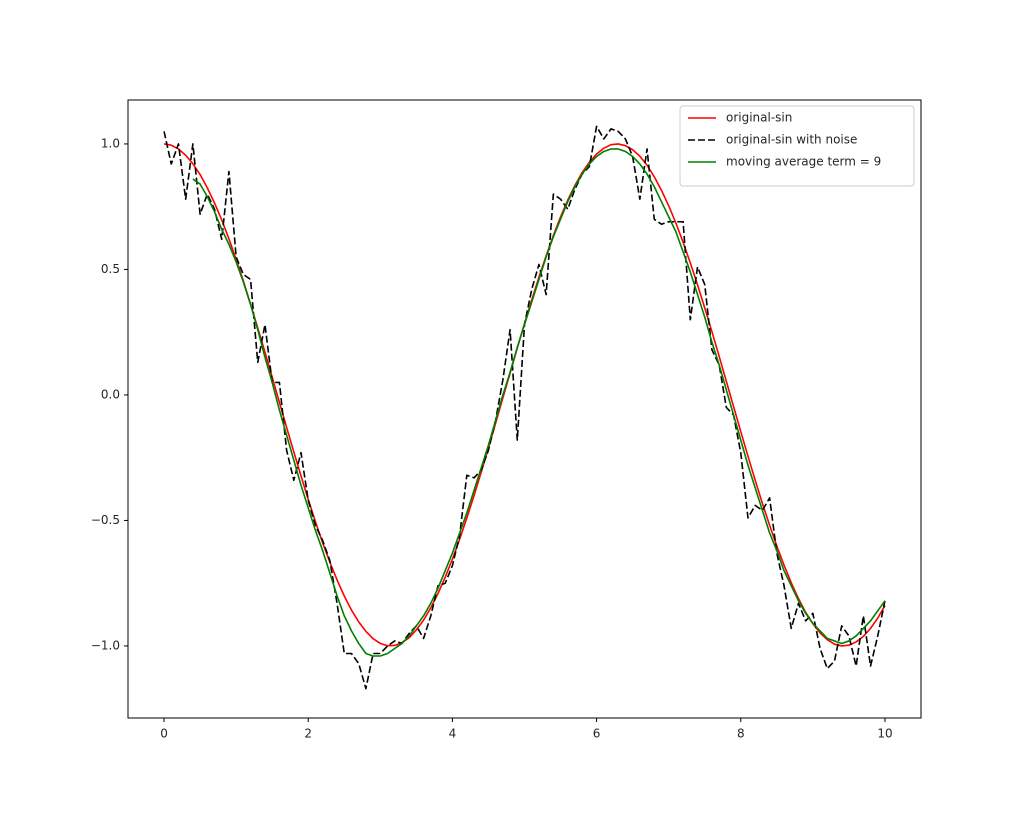 Image resolution: width=1024 pixels, height=820 pixels. I want to click on x-tick-label: 4, so click(453, 734).